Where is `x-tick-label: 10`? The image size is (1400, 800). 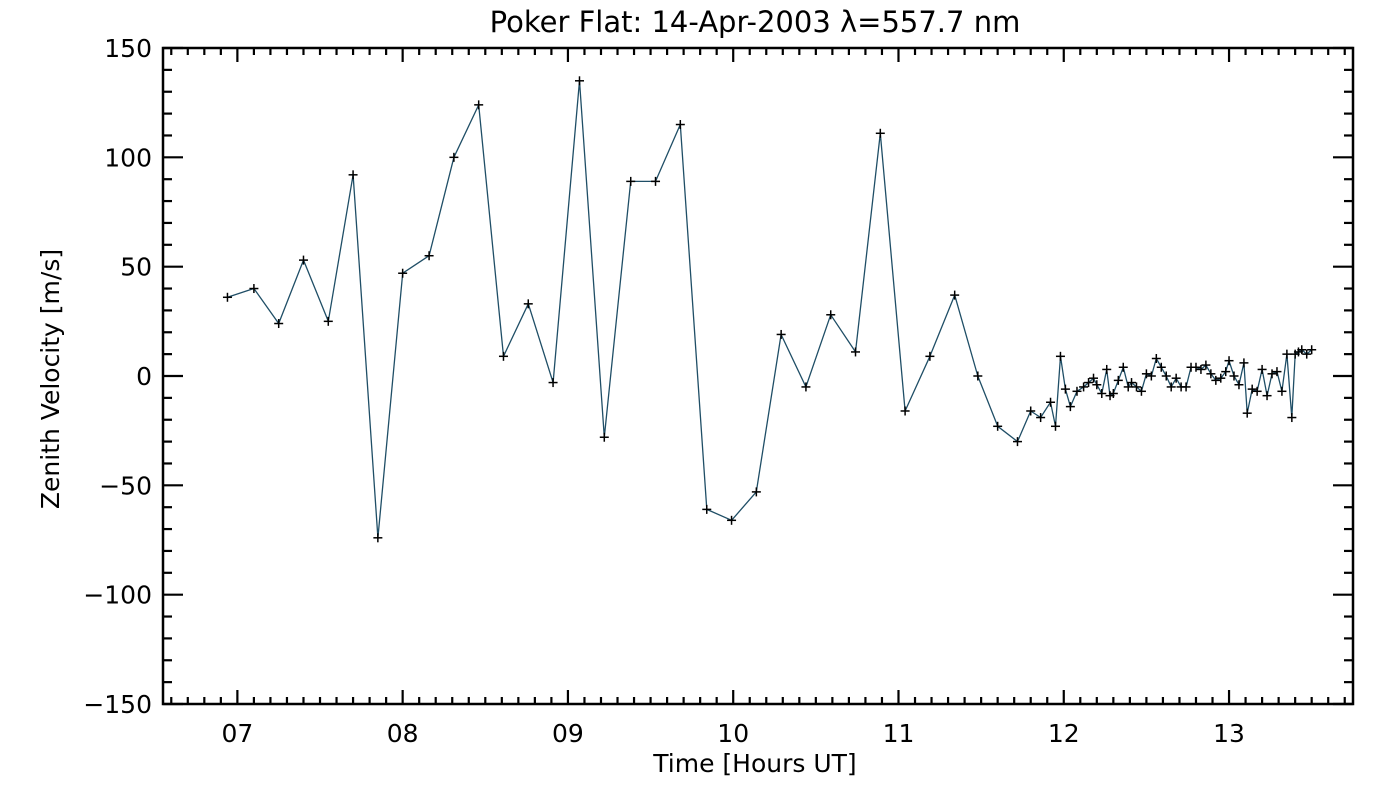 x-tick-label: 10 is located at coordinates (733, 733).